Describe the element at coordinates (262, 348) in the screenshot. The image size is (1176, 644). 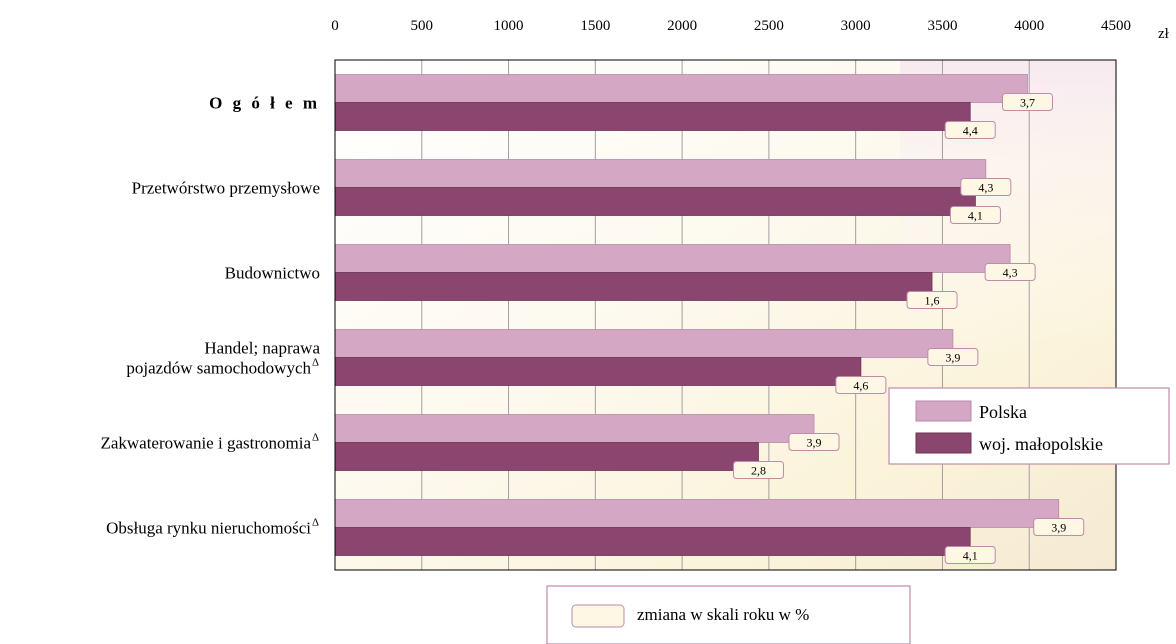
I see `category-label: Handel; naprawa` at that location.